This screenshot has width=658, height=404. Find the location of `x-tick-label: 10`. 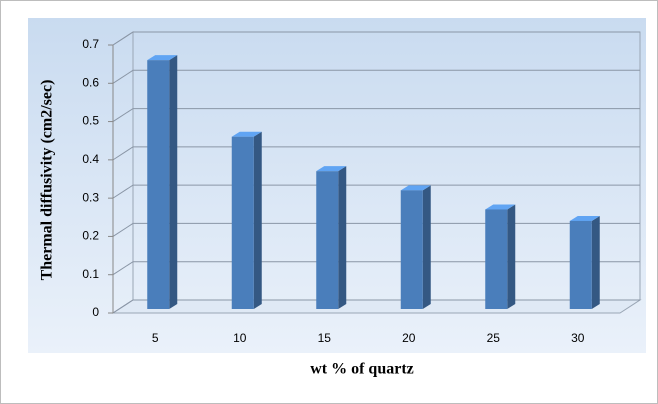

x-tick-label: 10 is located at coordinates (240, 338).